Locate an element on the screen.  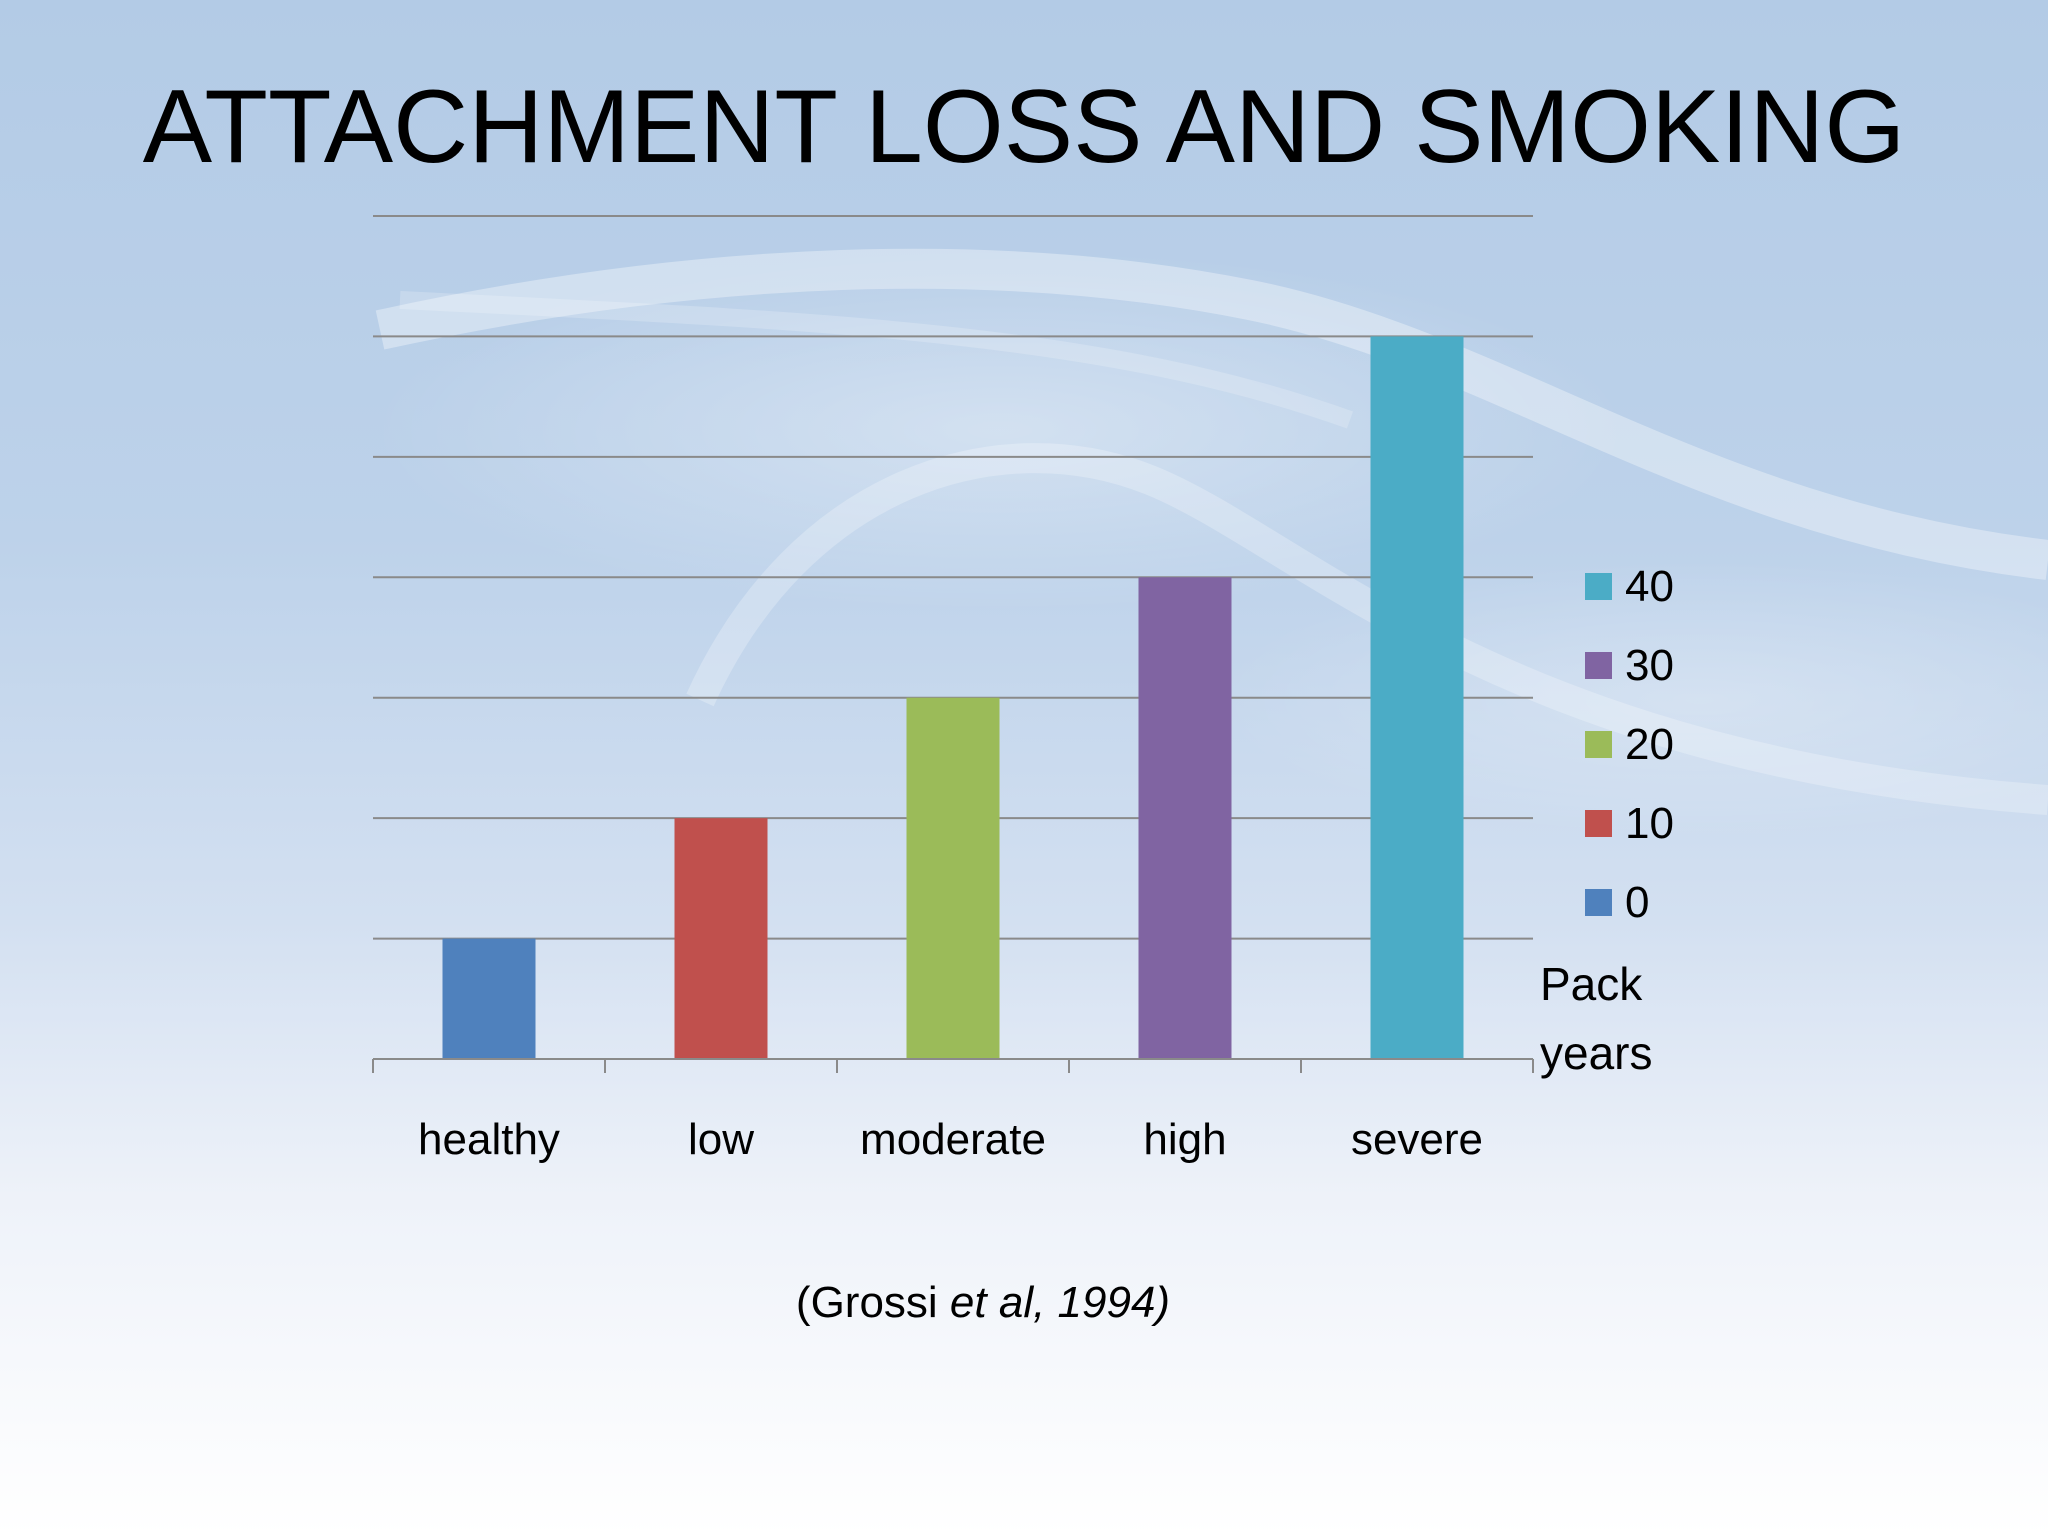
legend: 40 30 20 10 0 is located at coordinates (1629, 744).